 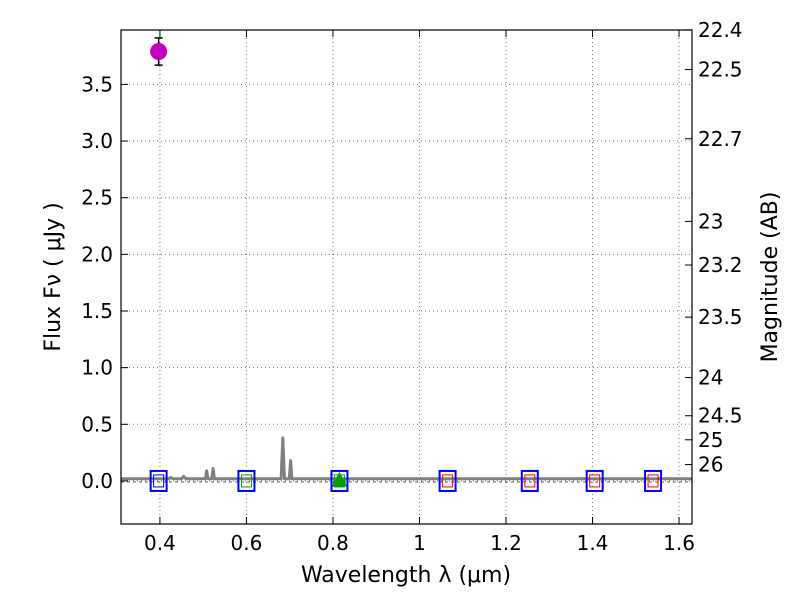 What do you see at coordinates (97, 198) in the screenshot?
I see `y-tick-label: 2.5` at bounding box center [97, 198].